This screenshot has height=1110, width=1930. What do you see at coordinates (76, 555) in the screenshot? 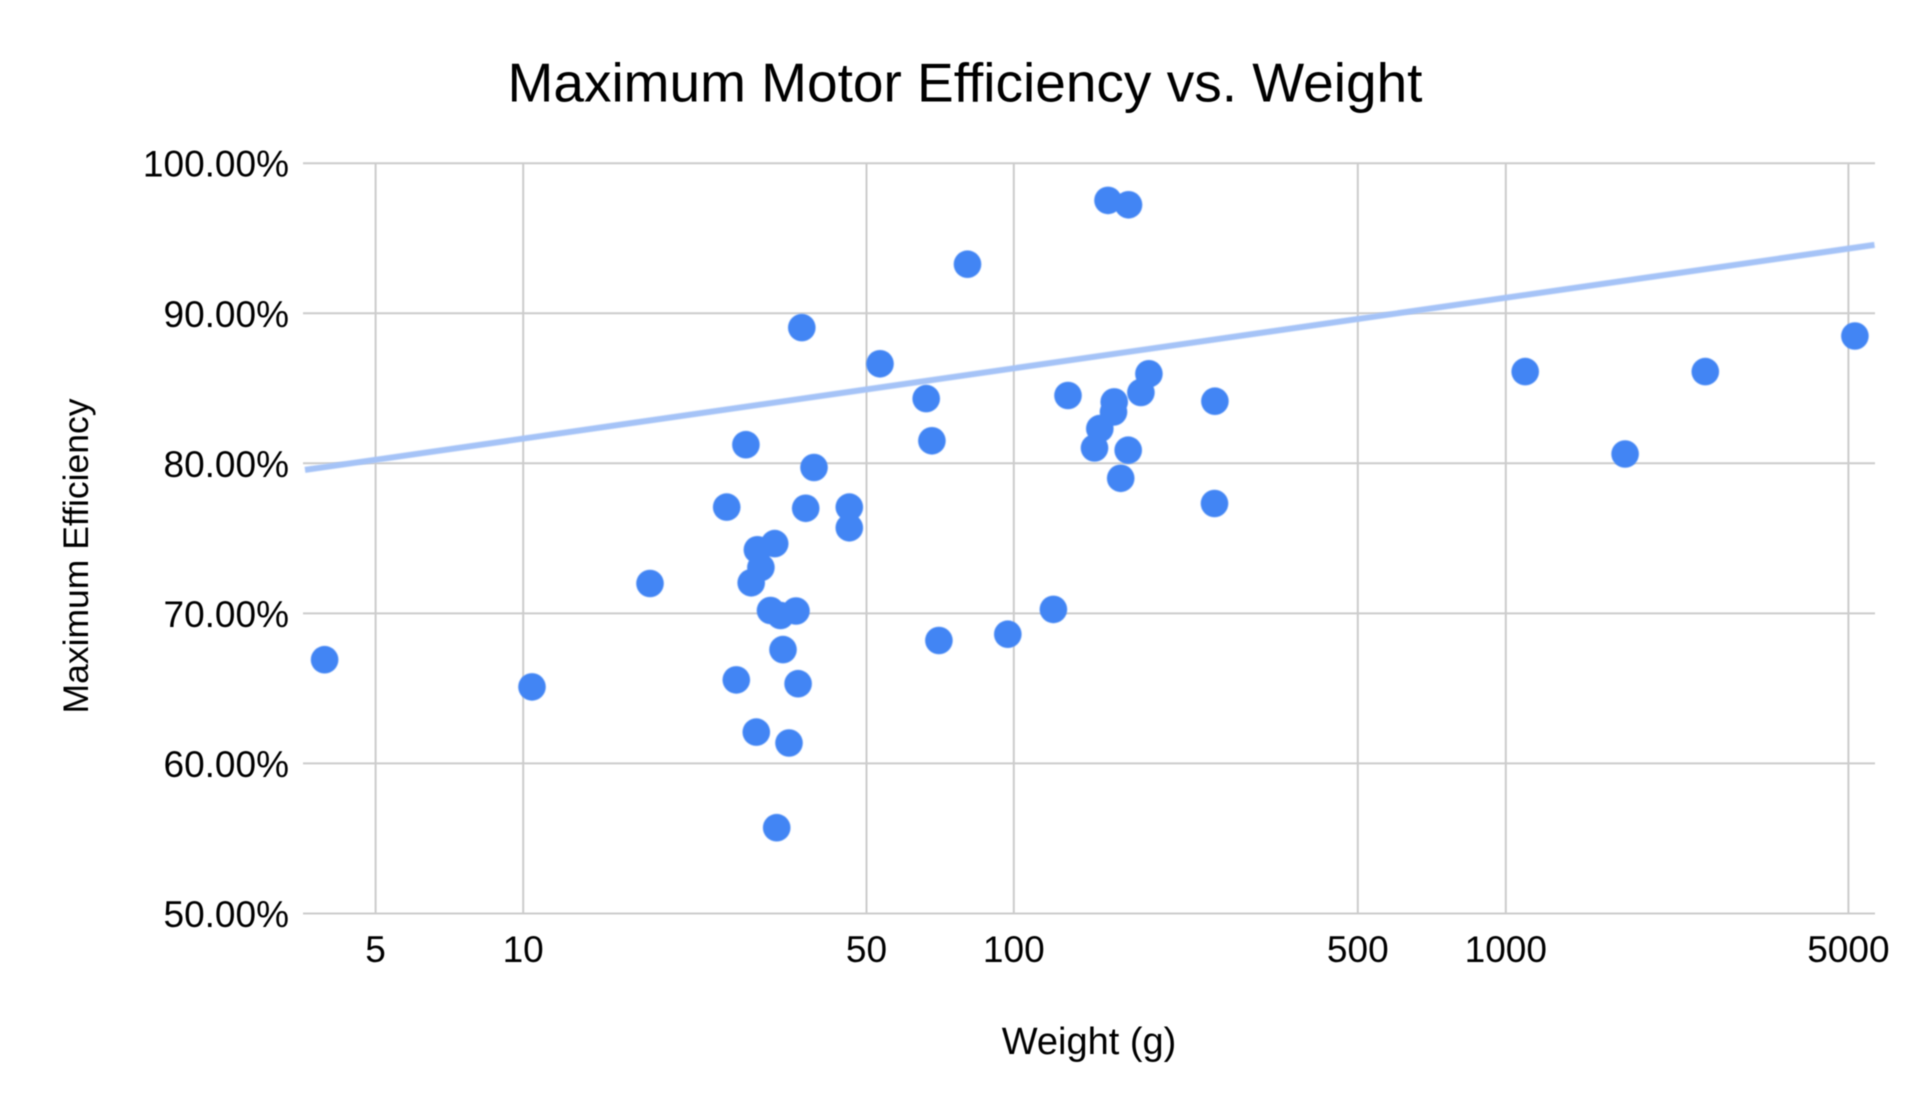
I see `svg-text: Maximum Efficiency` at bounding box center [76, 555].